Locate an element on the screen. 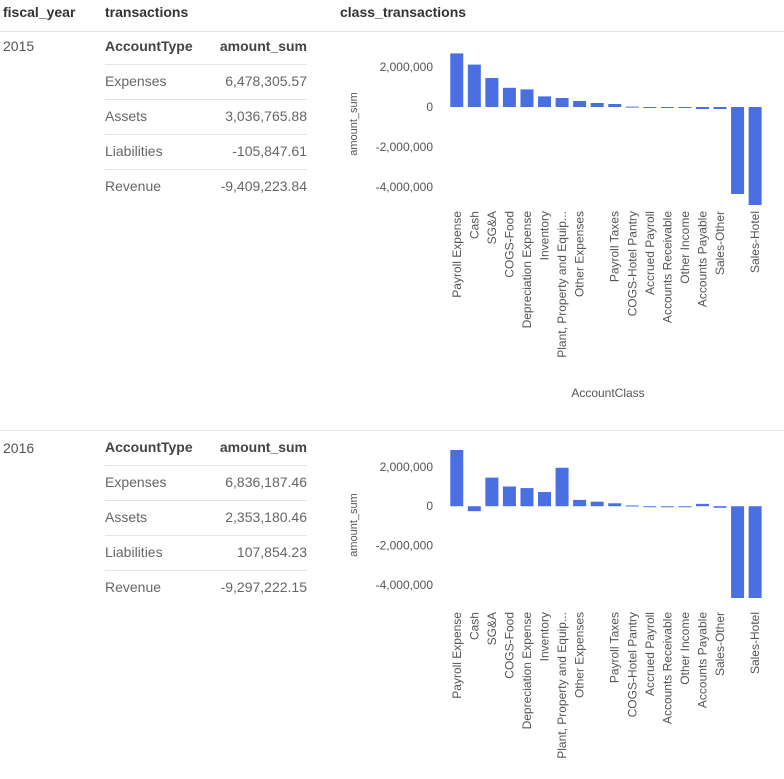  subtable-row: Expenses 6,478,305.57 is located at coordinates (206, 82).